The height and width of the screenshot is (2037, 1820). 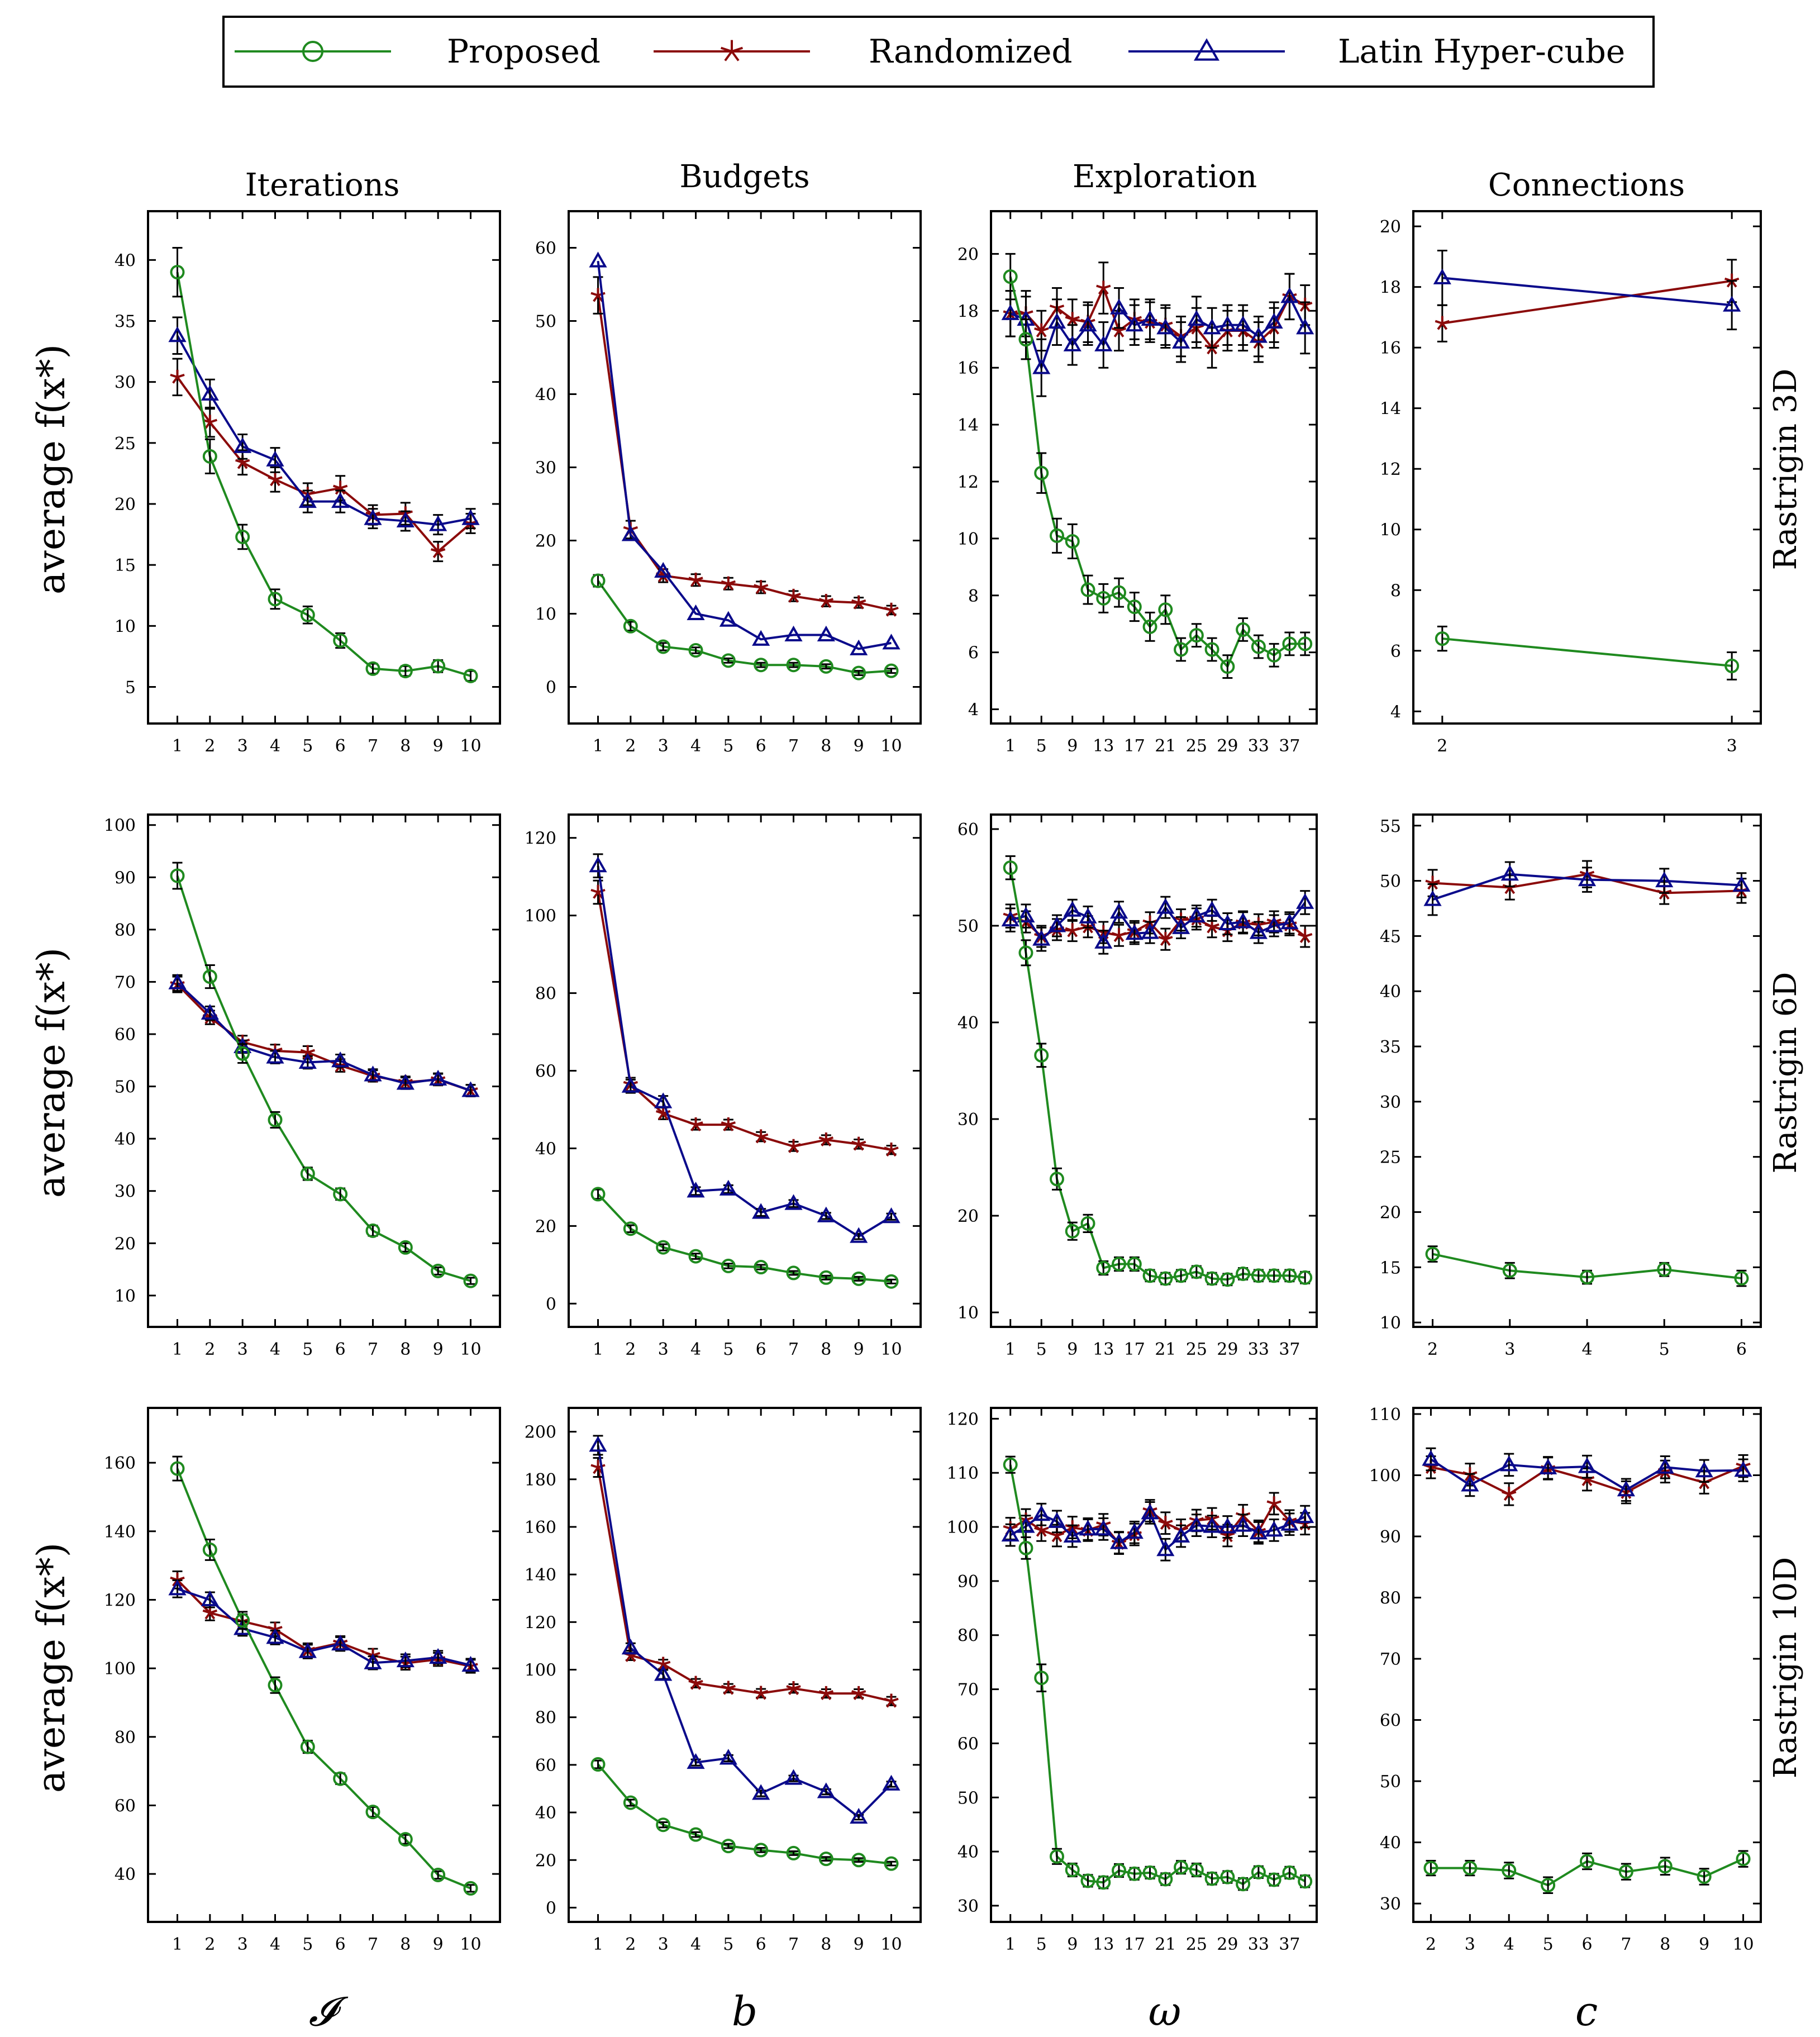 I want to click on y-tick-label: 8, so click(x=973, y=597).